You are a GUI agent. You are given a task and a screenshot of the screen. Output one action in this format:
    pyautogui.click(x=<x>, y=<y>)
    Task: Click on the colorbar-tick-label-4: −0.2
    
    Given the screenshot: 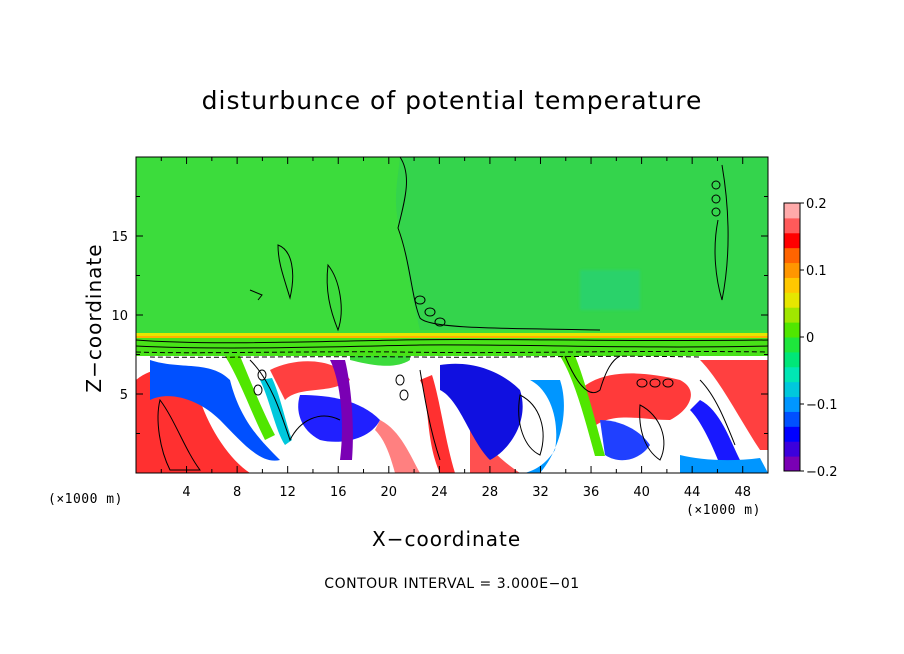 What is the action you would take?
    pyautogui.click(x=822, y=472)
    